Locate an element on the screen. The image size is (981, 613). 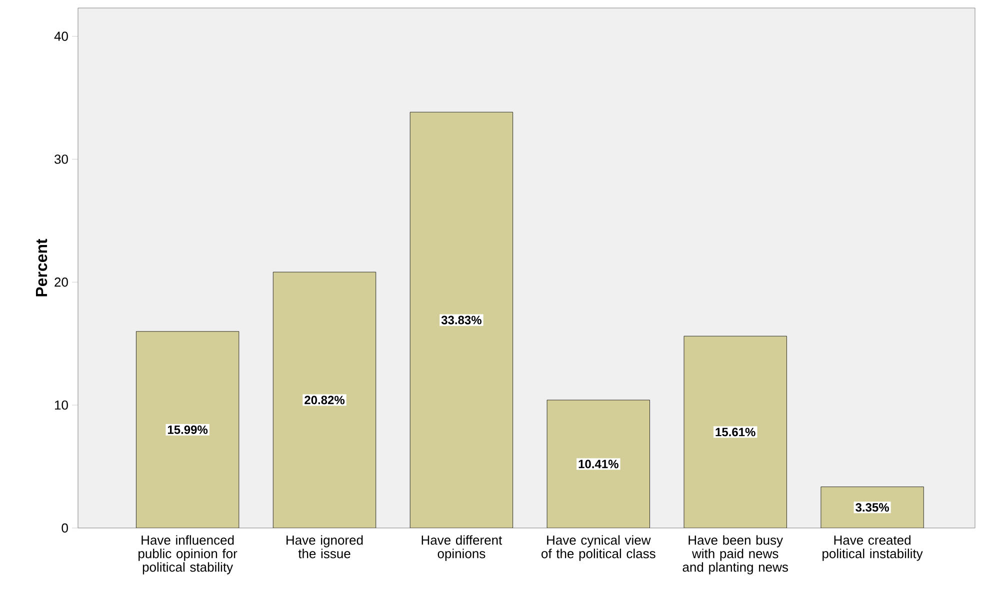
data-label: 10.41% is located at coordinates (598, 464).